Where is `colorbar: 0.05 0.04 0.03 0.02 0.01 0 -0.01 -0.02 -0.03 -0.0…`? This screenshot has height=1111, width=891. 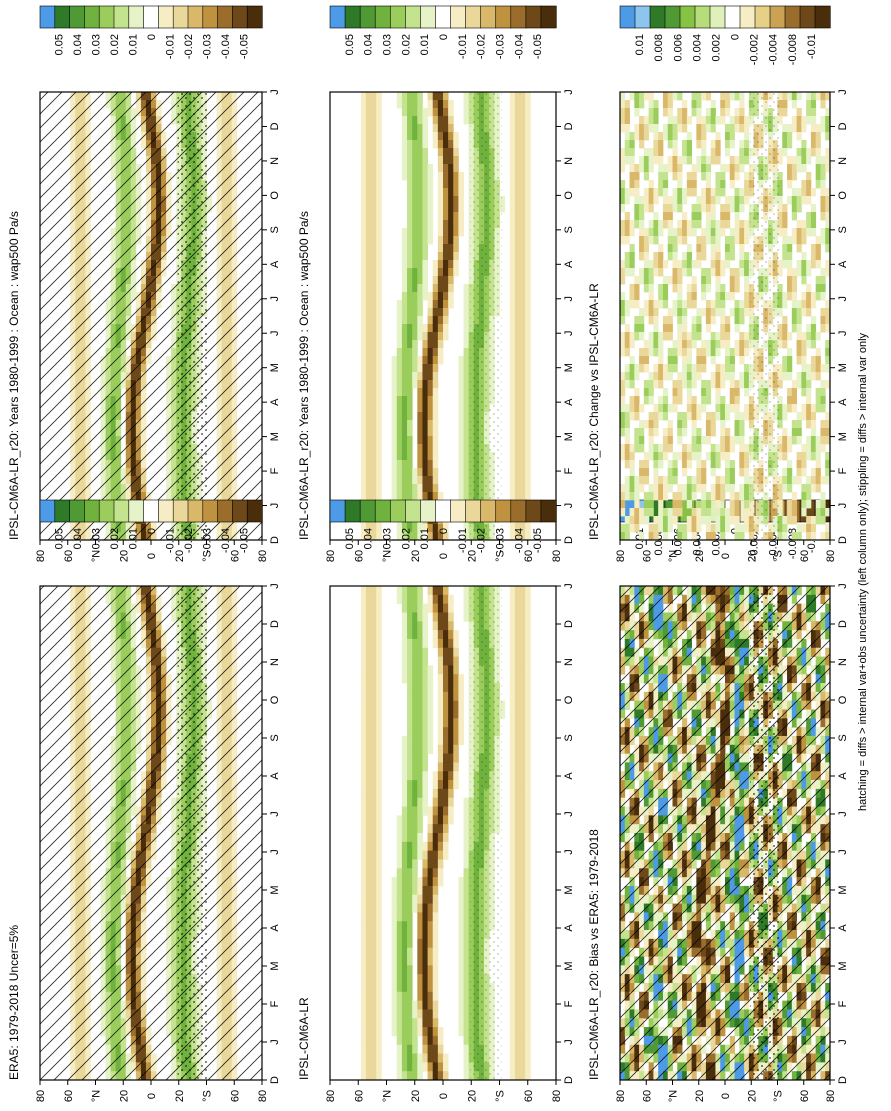
colorbar: 0.05 0.04 0.03 0.02 0.01 0 -0.01 -0.02 -0.03 -0.0… is located at coordinates (443, 32).